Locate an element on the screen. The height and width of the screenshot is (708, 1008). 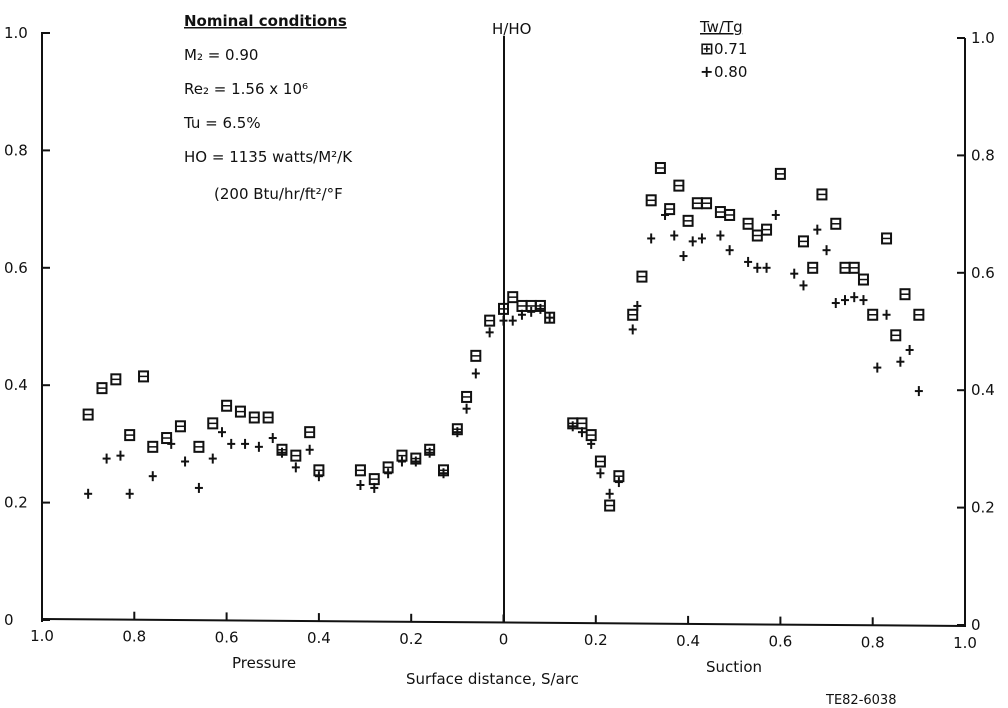
figure-id: TE82-6038 is located at coordinates (860, 700).